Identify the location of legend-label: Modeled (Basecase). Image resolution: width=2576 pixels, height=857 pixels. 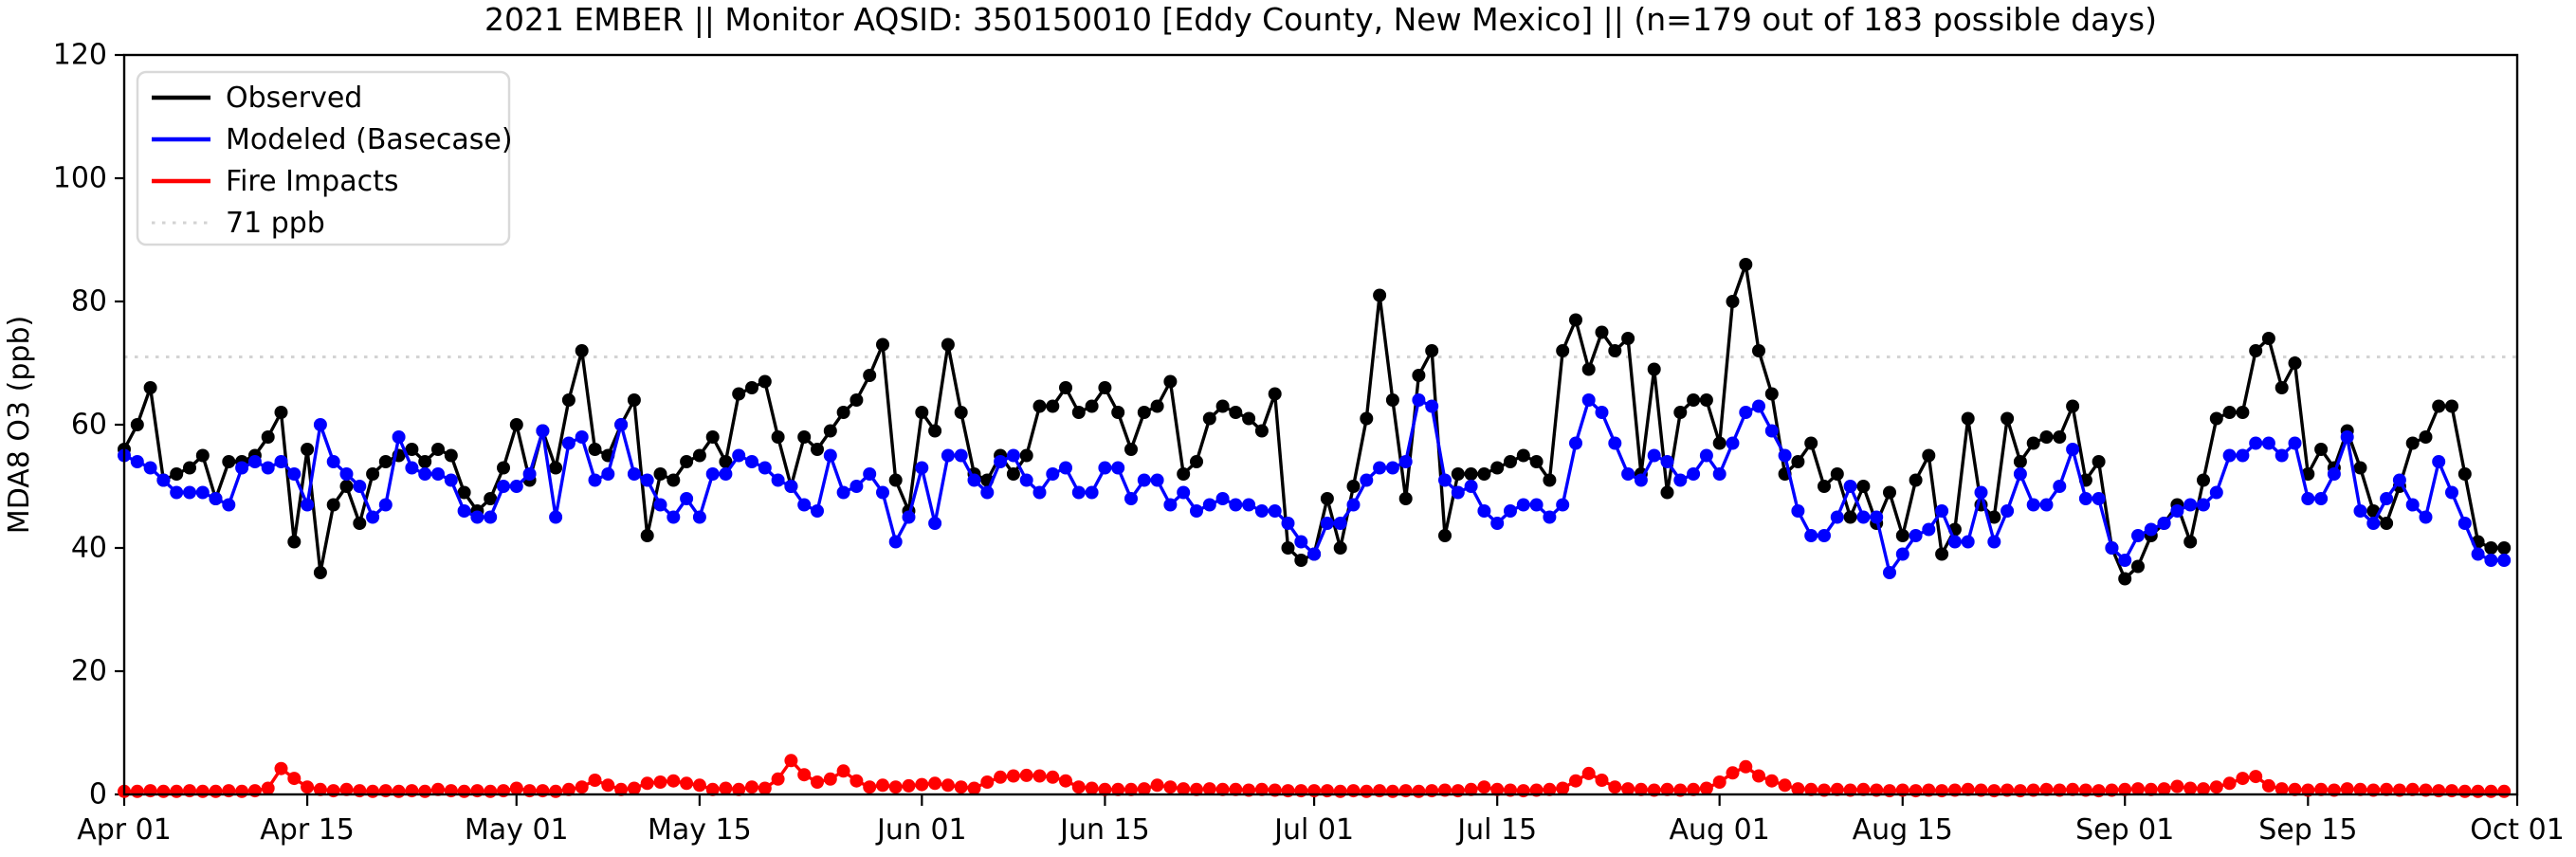
(369, 139).